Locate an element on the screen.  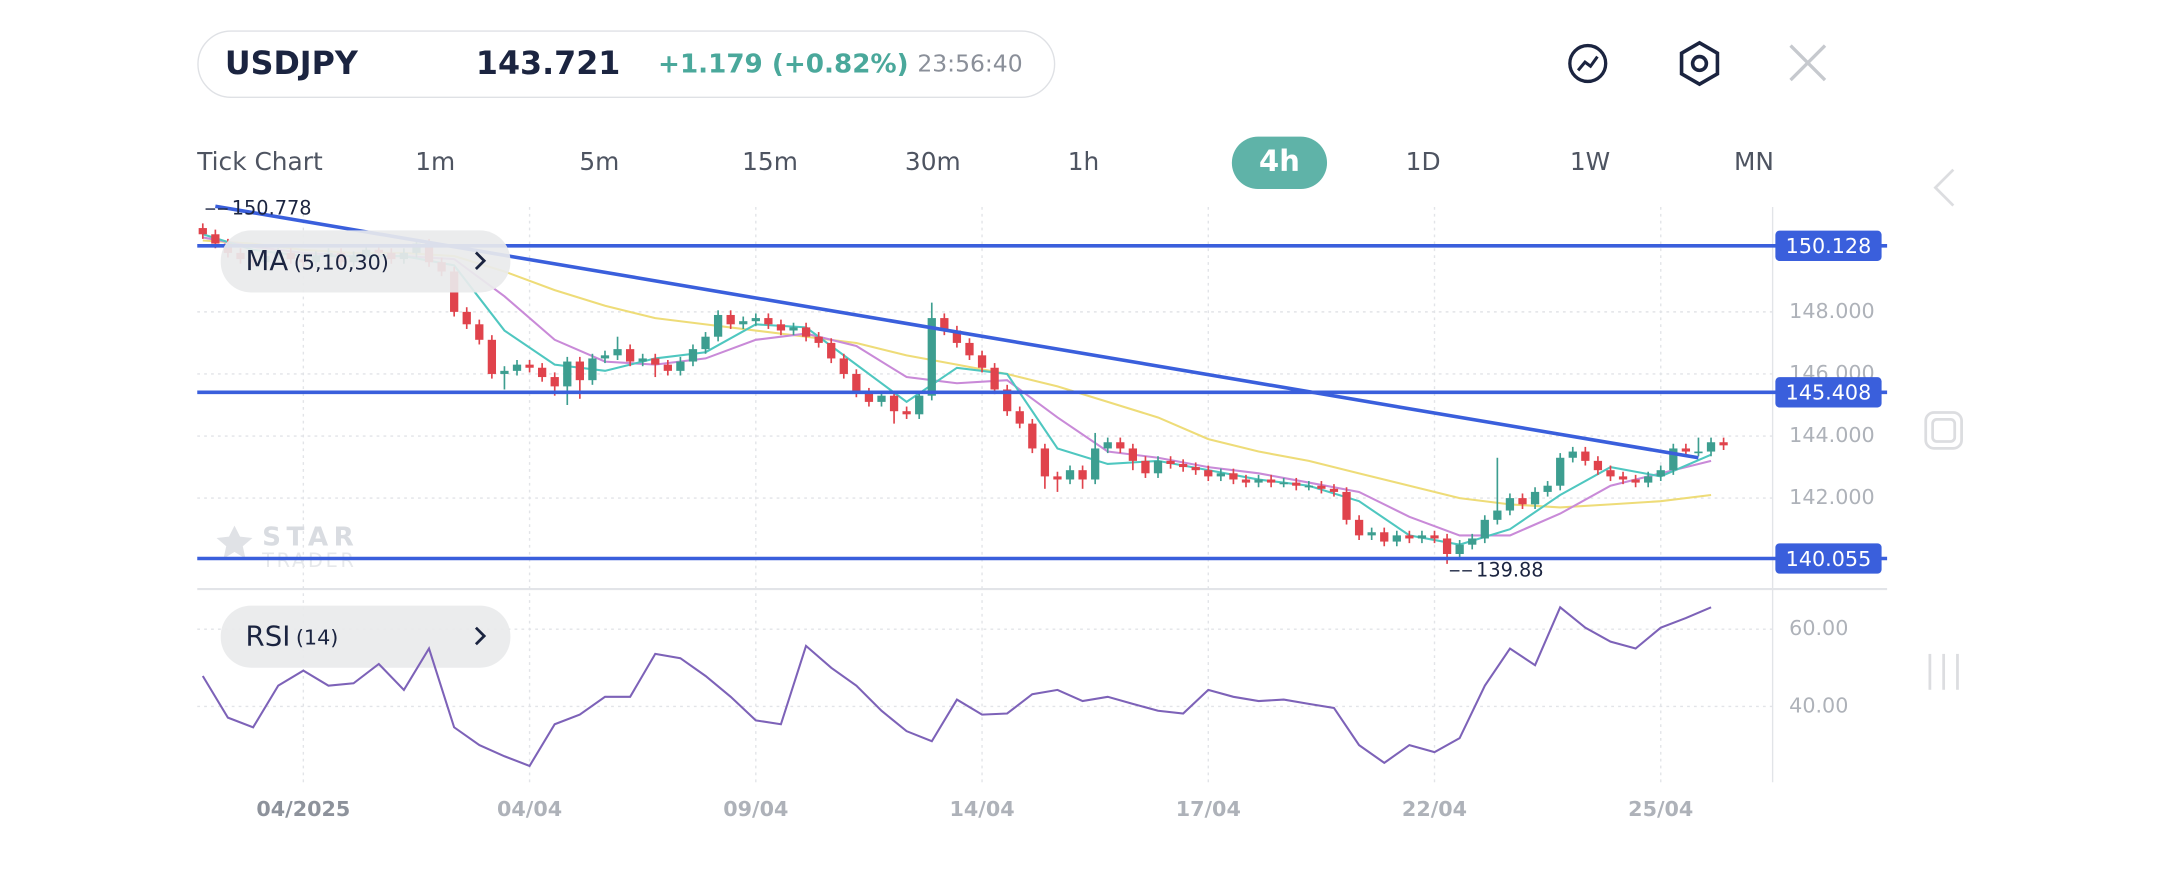
close-button is located at coordinates (1808, 63).